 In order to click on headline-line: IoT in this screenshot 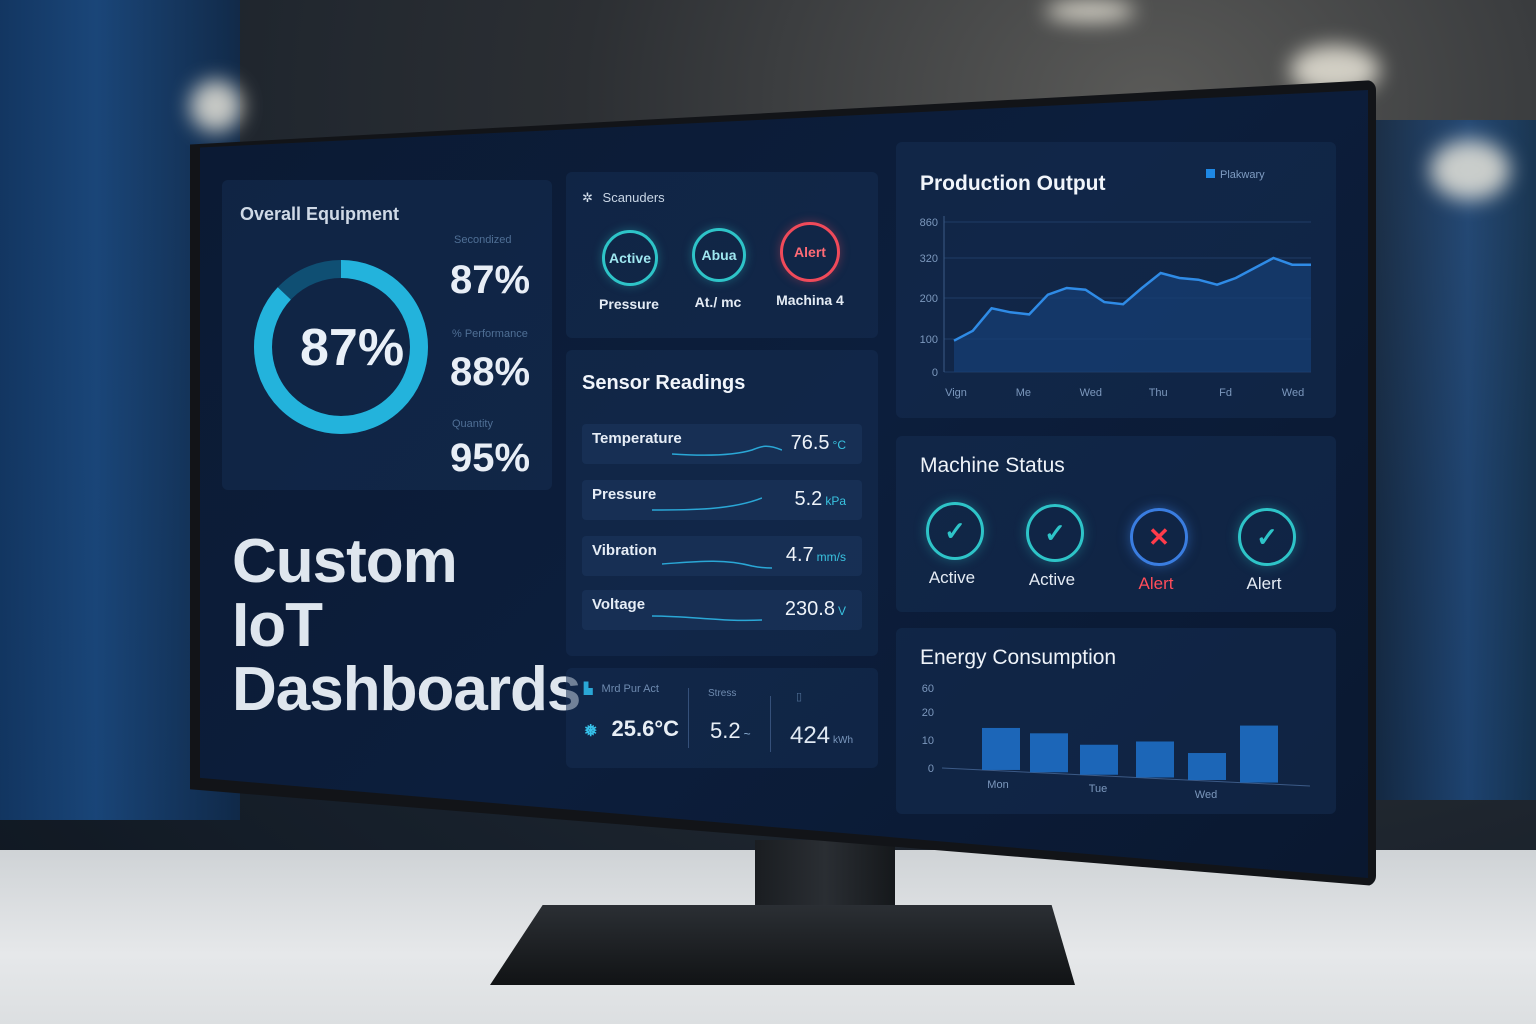, I will do `click(277, 625)`.